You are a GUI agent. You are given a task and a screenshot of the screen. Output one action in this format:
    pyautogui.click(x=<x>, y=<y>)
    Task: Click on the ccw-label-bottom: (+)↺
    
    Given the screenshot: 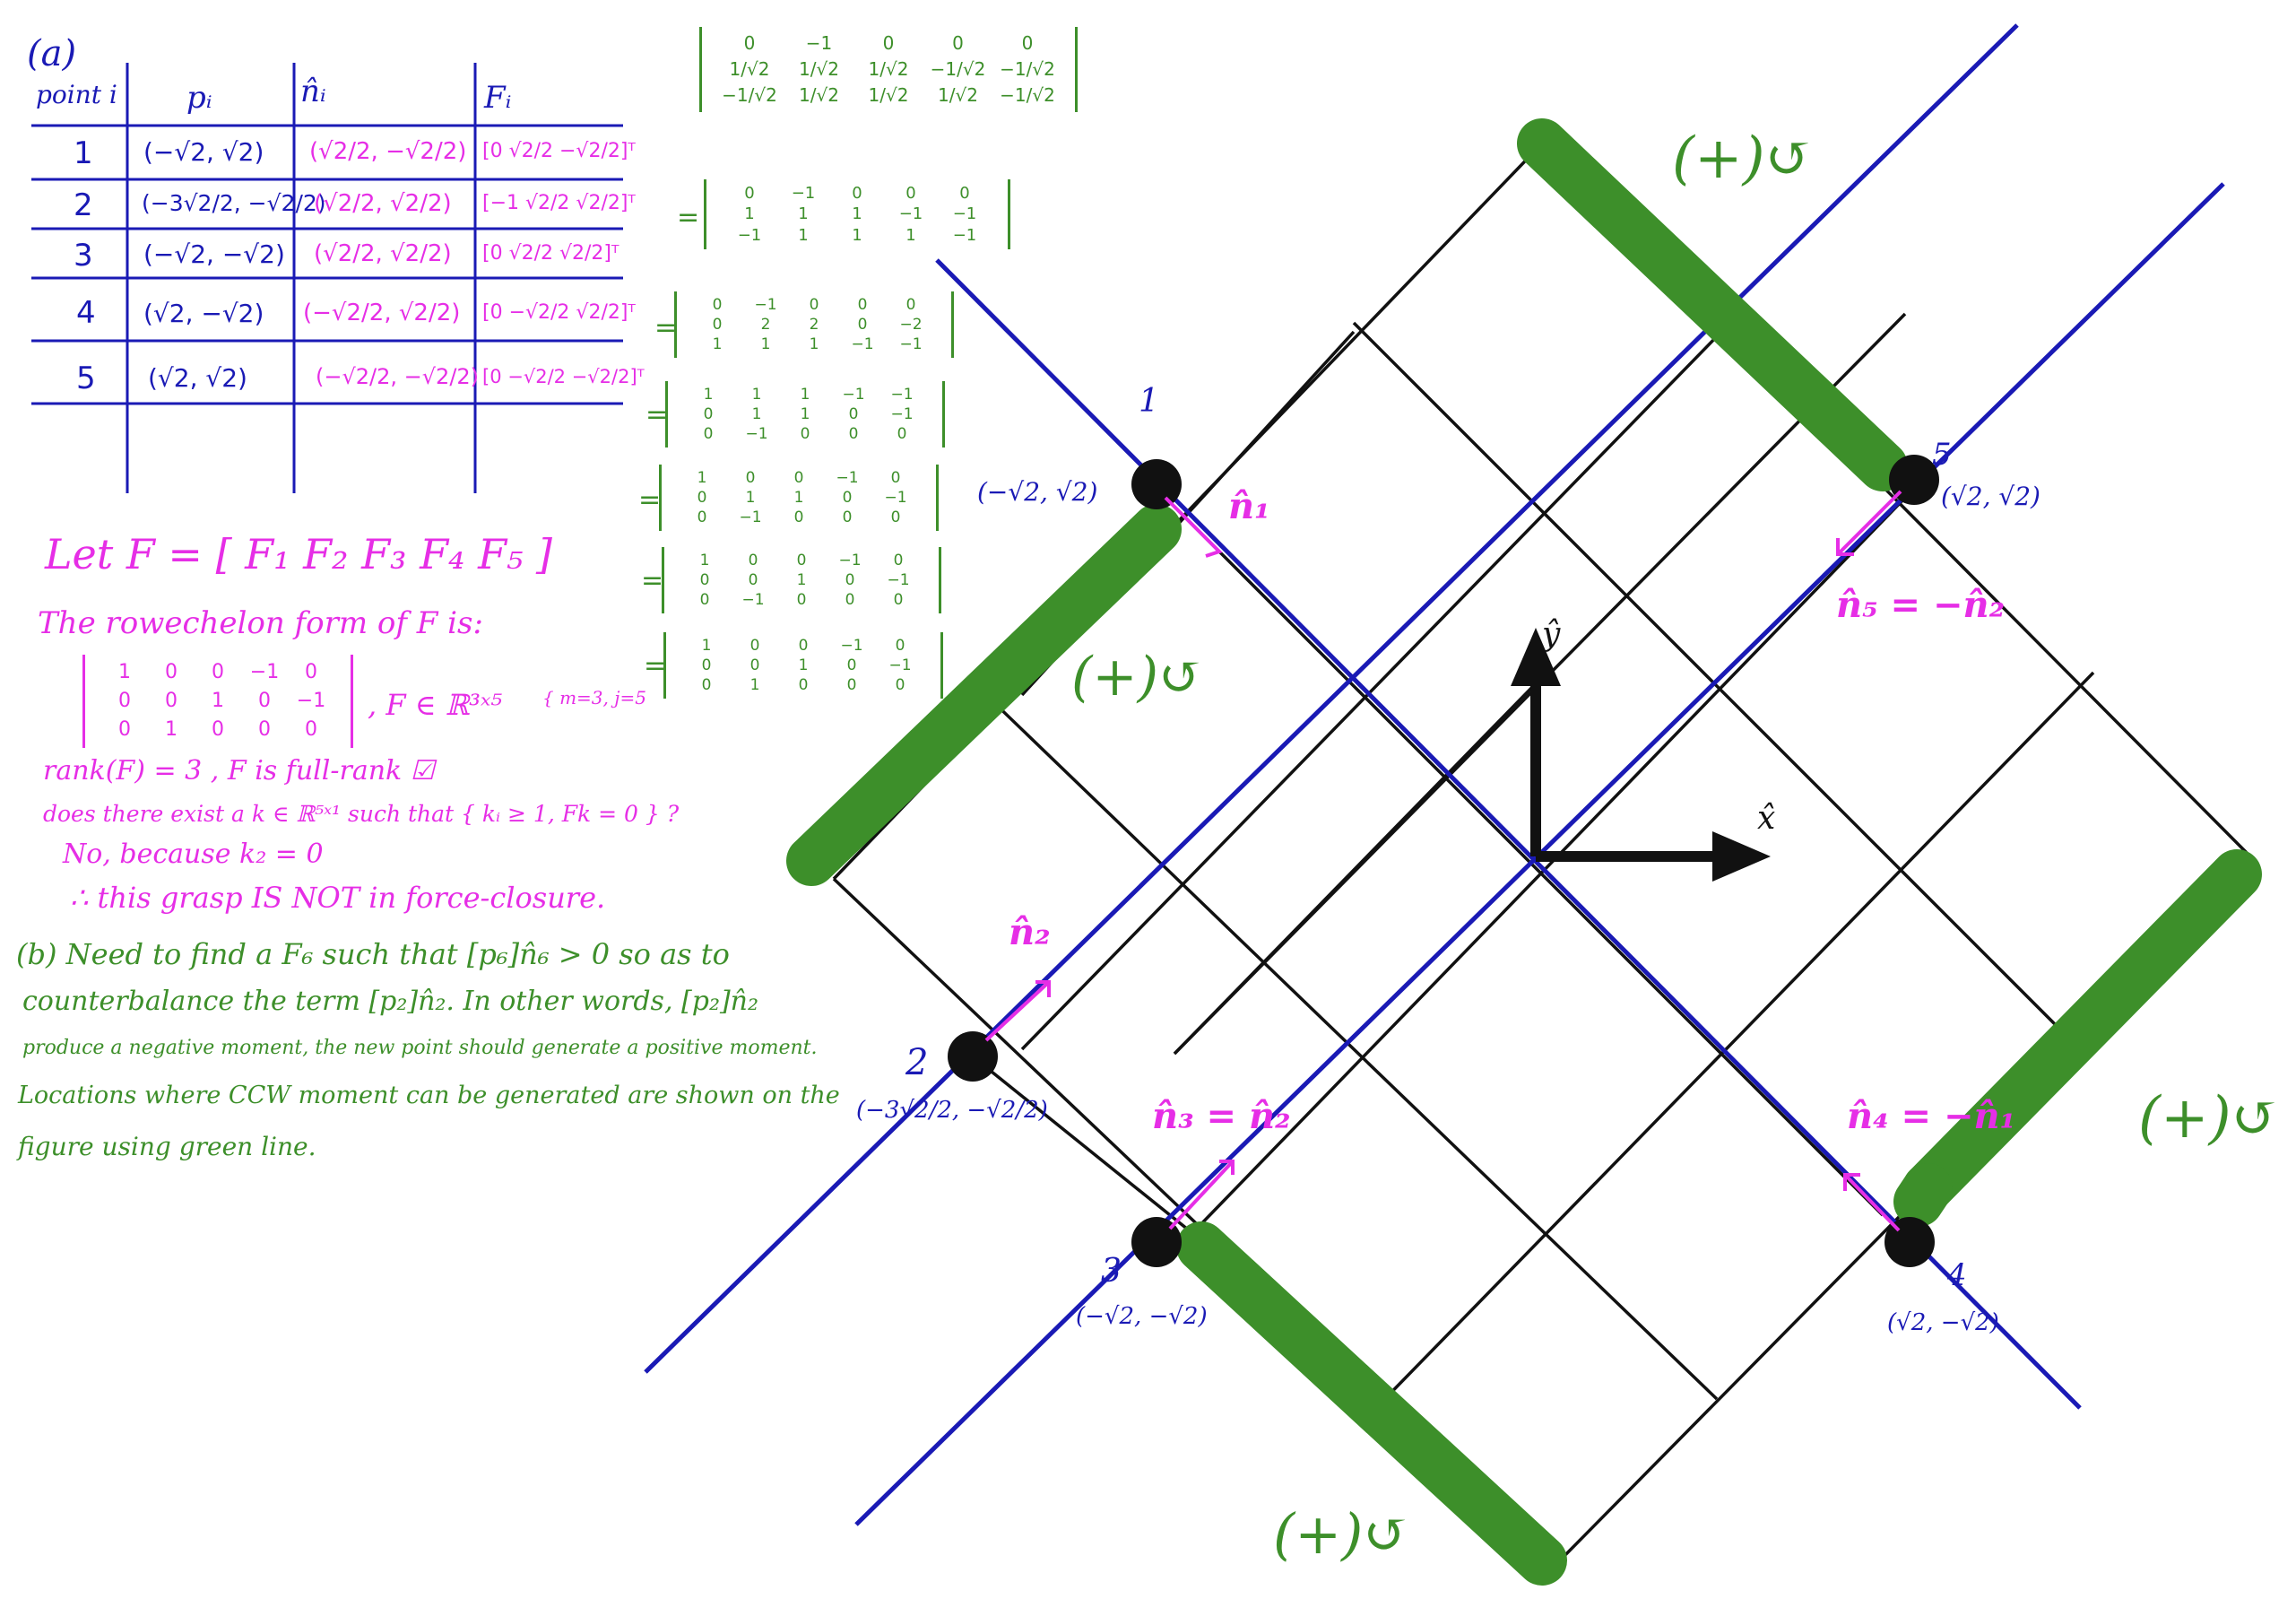 What is the action you would take?
    pyautogui.click(x=1341, y=1534)
    